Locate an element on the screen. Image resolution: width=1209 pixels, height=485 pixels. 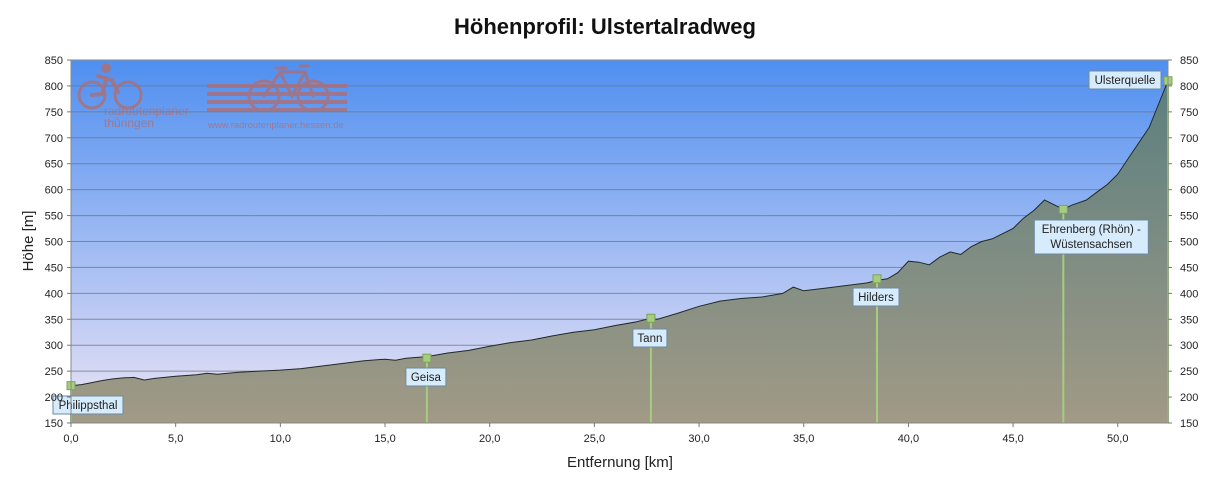
waypoint-label-ulsterquelle: Ulsterquelle is located at coordinates (1125, 81).